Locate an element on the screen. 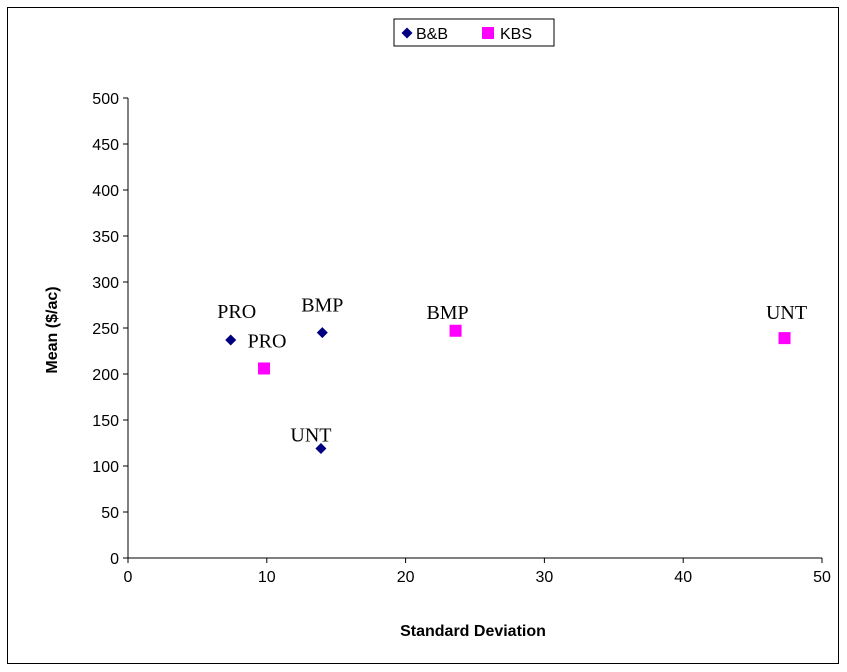  y-tick-label: 500 is located at coordinates (105, 99).